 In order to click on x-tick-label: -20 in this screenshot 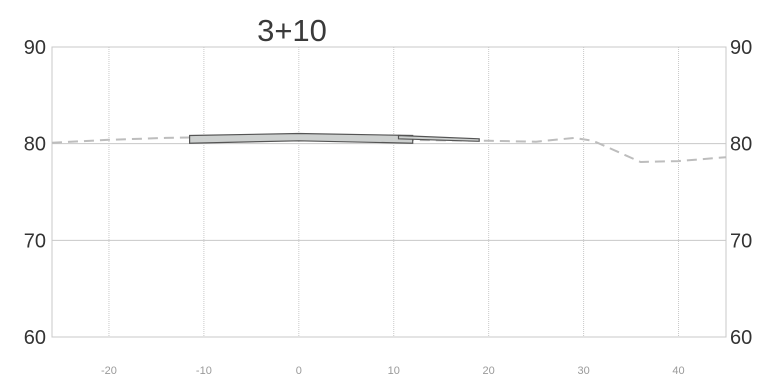, I will do `click(109, 371)`.